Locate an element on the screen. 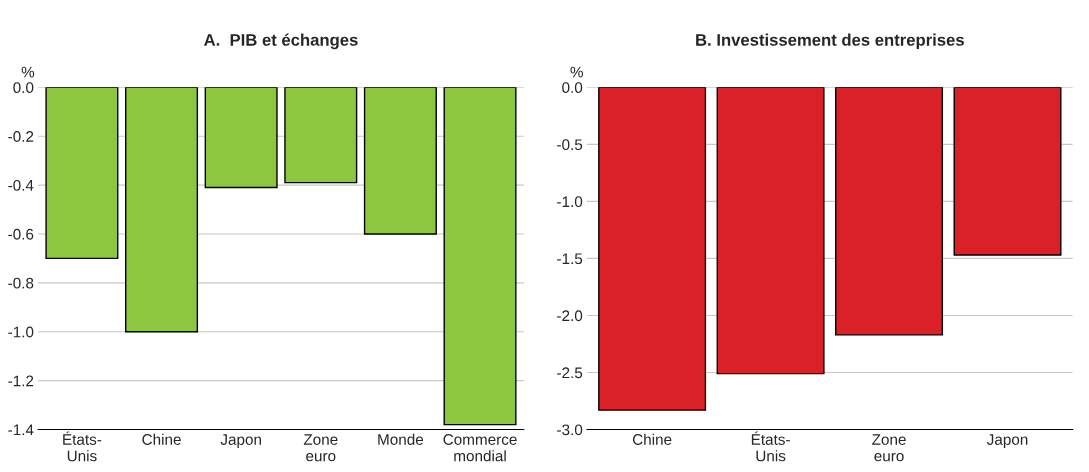 This screenshot has width=1089, height=472. chart-title: B. Investissement des entreprises is located at coordinates (830, 41).